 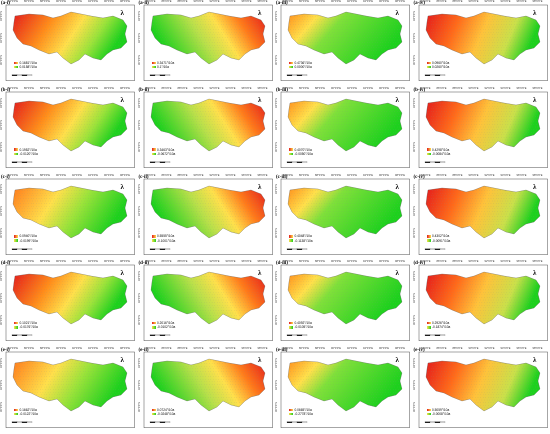 I want to click on legend-entry: 0.0000 °/10a, so click(x=300, y=67).